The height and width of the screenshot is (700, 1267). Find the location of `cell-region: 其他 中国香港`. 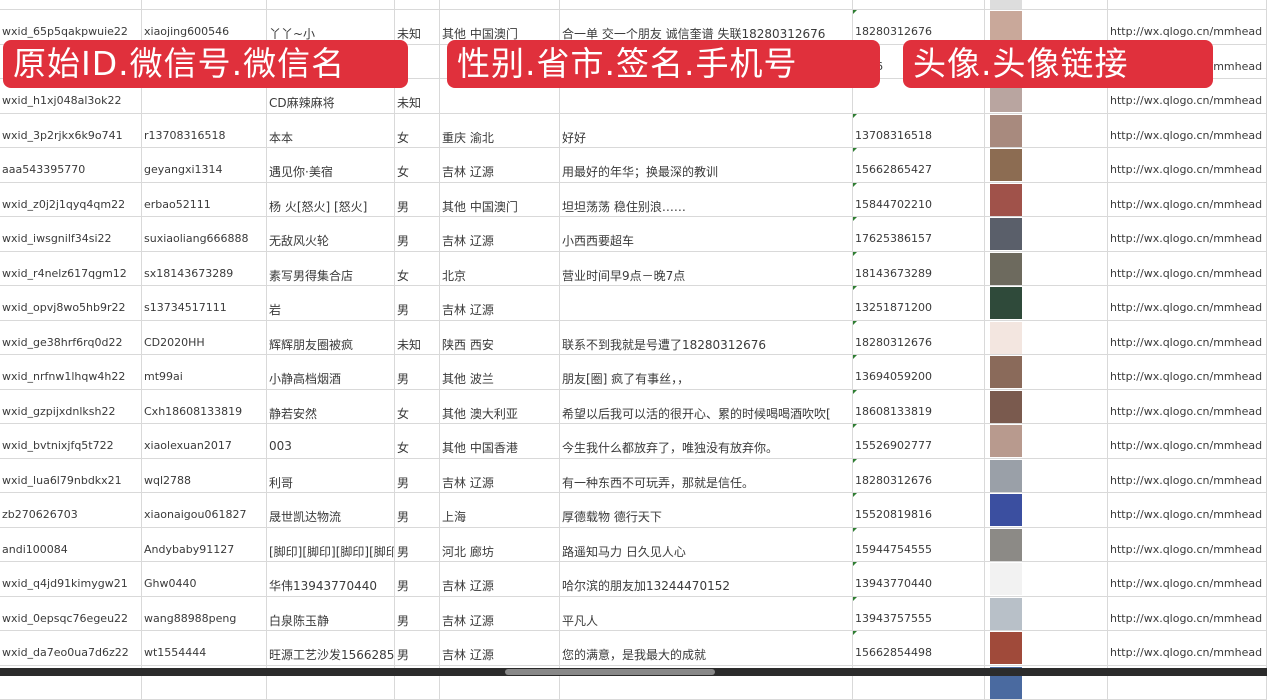

cell-region: 其他 中国香港 is located at coordinates (500, 441).